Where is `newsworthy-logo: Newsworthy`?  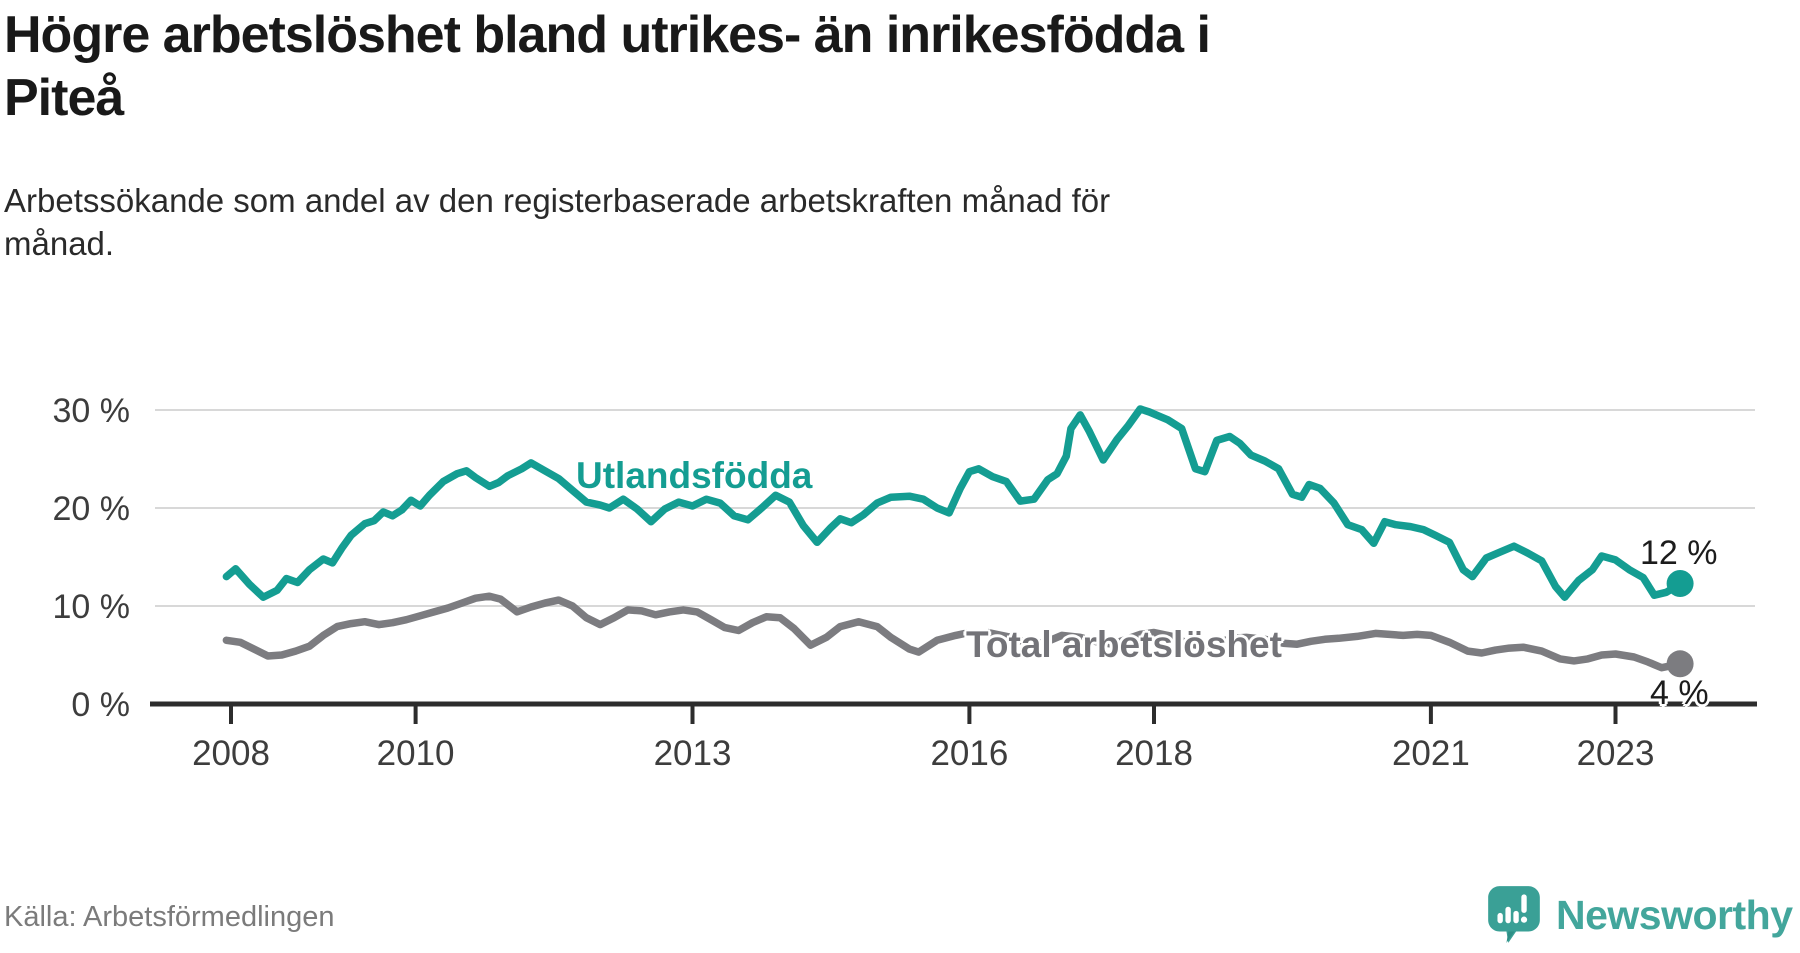 newsworthy-logo: Newsworthy is located at coordinates (1639, 915).